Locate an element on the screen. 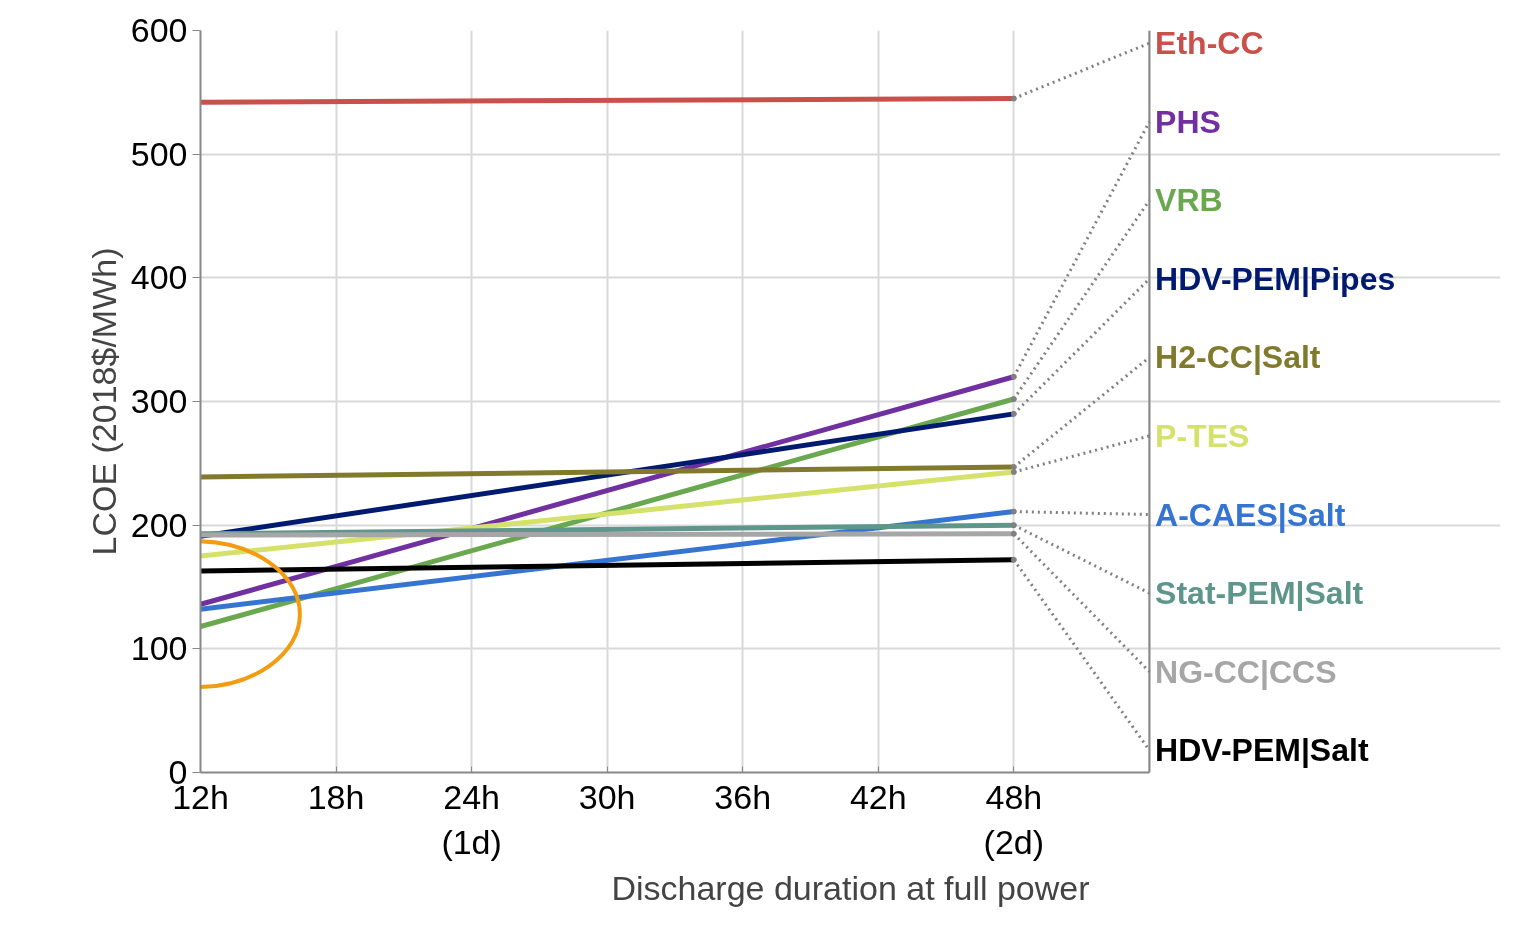 Image resolution: width=1523 pixels, height=926 pixels. text: PHS is located at coordinates (1188, 121).